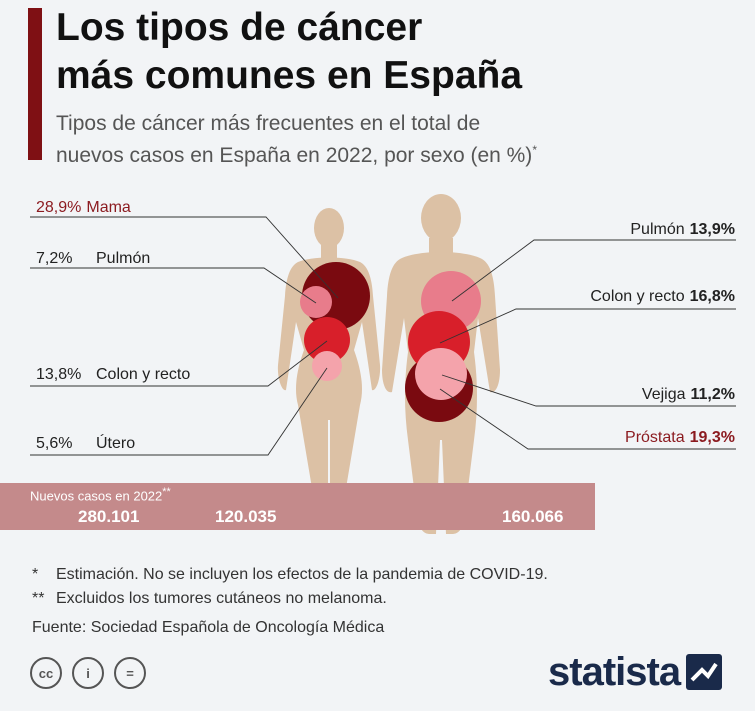 The width and height of the screenshot is (755, 711). What do you see at coordinates (588, 390) in the screenshot?
I see `leader-m-vejiga` at bounding box center [588, 390].